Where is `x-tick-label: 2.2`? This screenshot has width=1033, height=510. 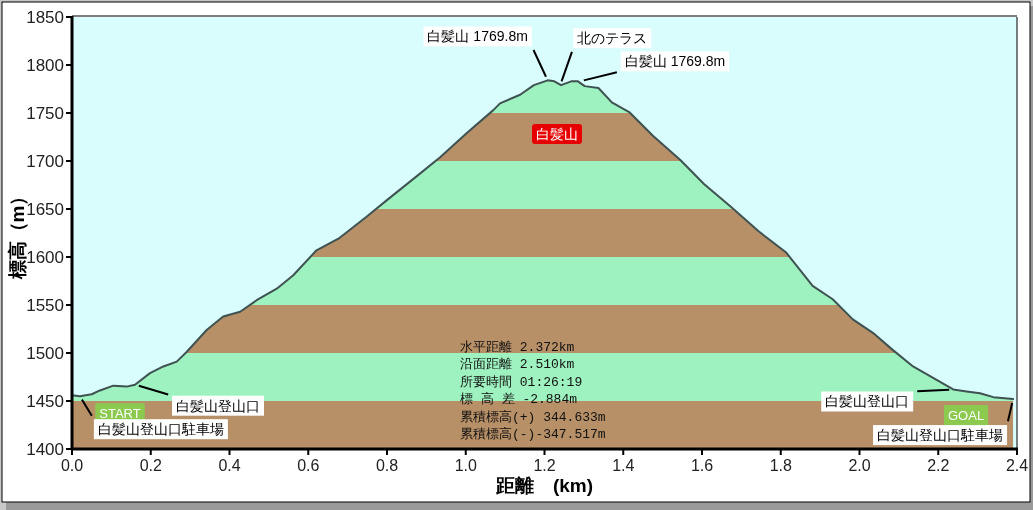 x-tick-label: 2.2 is located at coordinates (938, 465).